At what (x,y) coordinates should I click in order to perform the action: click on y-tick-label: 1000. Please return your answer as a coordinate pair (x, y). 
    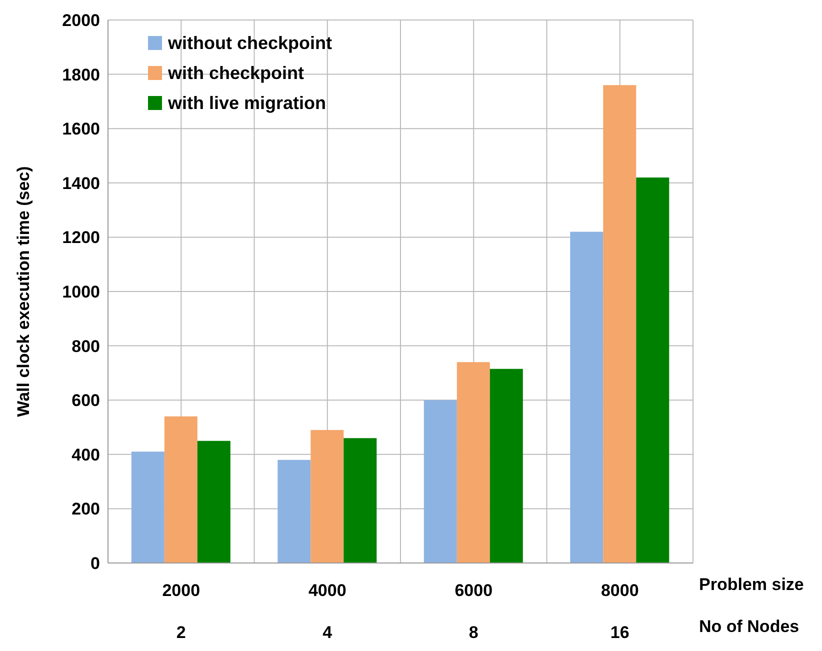
    Looking at the image, I should click on (81, 292).